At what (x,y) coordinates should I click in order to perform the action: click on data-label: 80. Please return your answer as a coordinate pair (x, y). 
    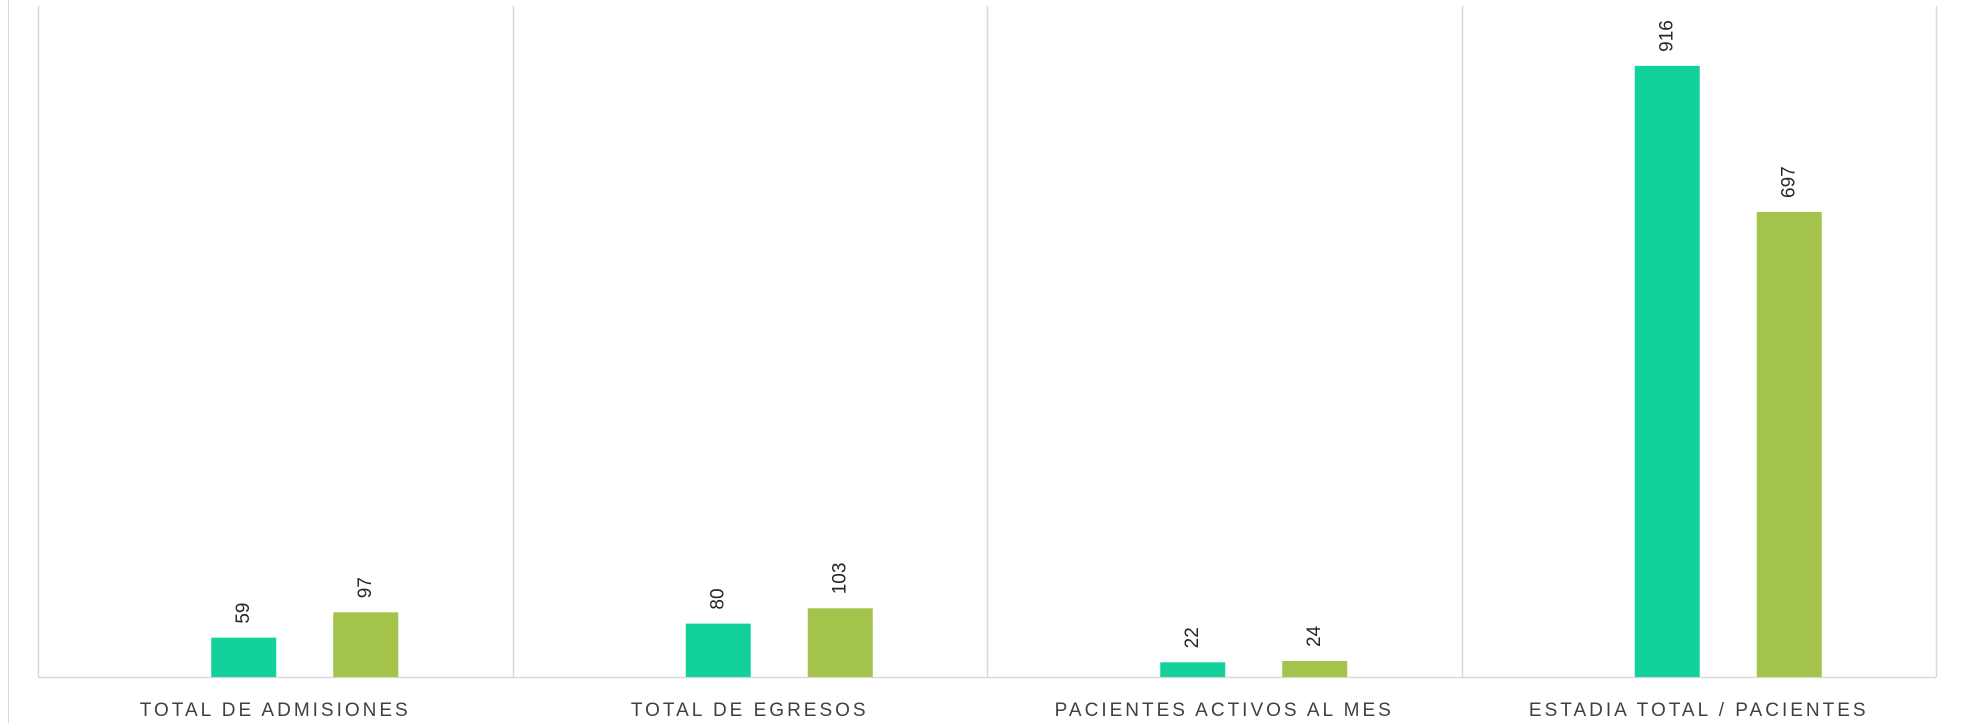
    Looking at the image, I should click on (718, 598).